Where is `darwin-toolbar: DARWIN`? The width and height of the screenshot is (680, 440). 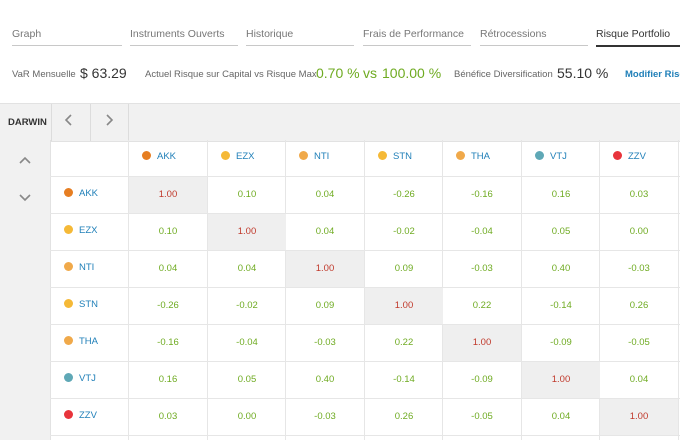 darwin-toolbar: DARWIN is located at coordinates (340, 122).